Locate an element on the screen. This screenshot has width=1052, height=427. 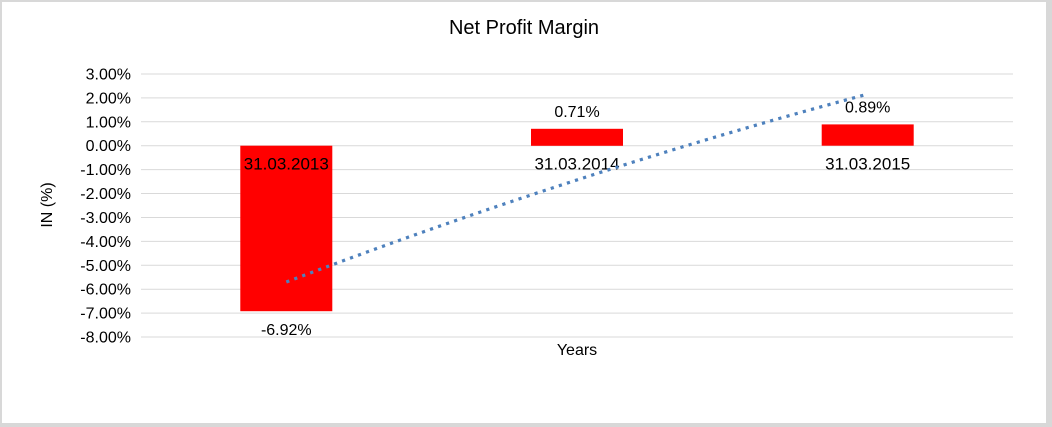
y-tick-label: -3.00% is located at coordinates (105, 218).